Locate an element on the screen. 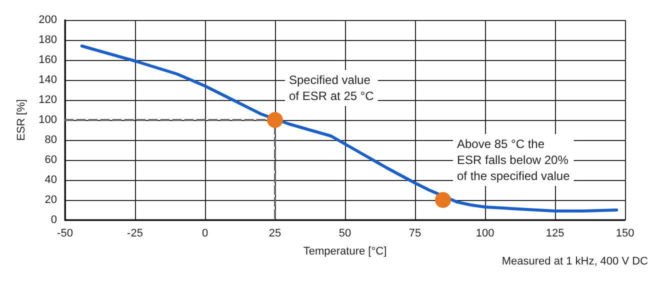 The image size is (660, 281). y-tick-label: 140 is located at coordinates (47, 80).